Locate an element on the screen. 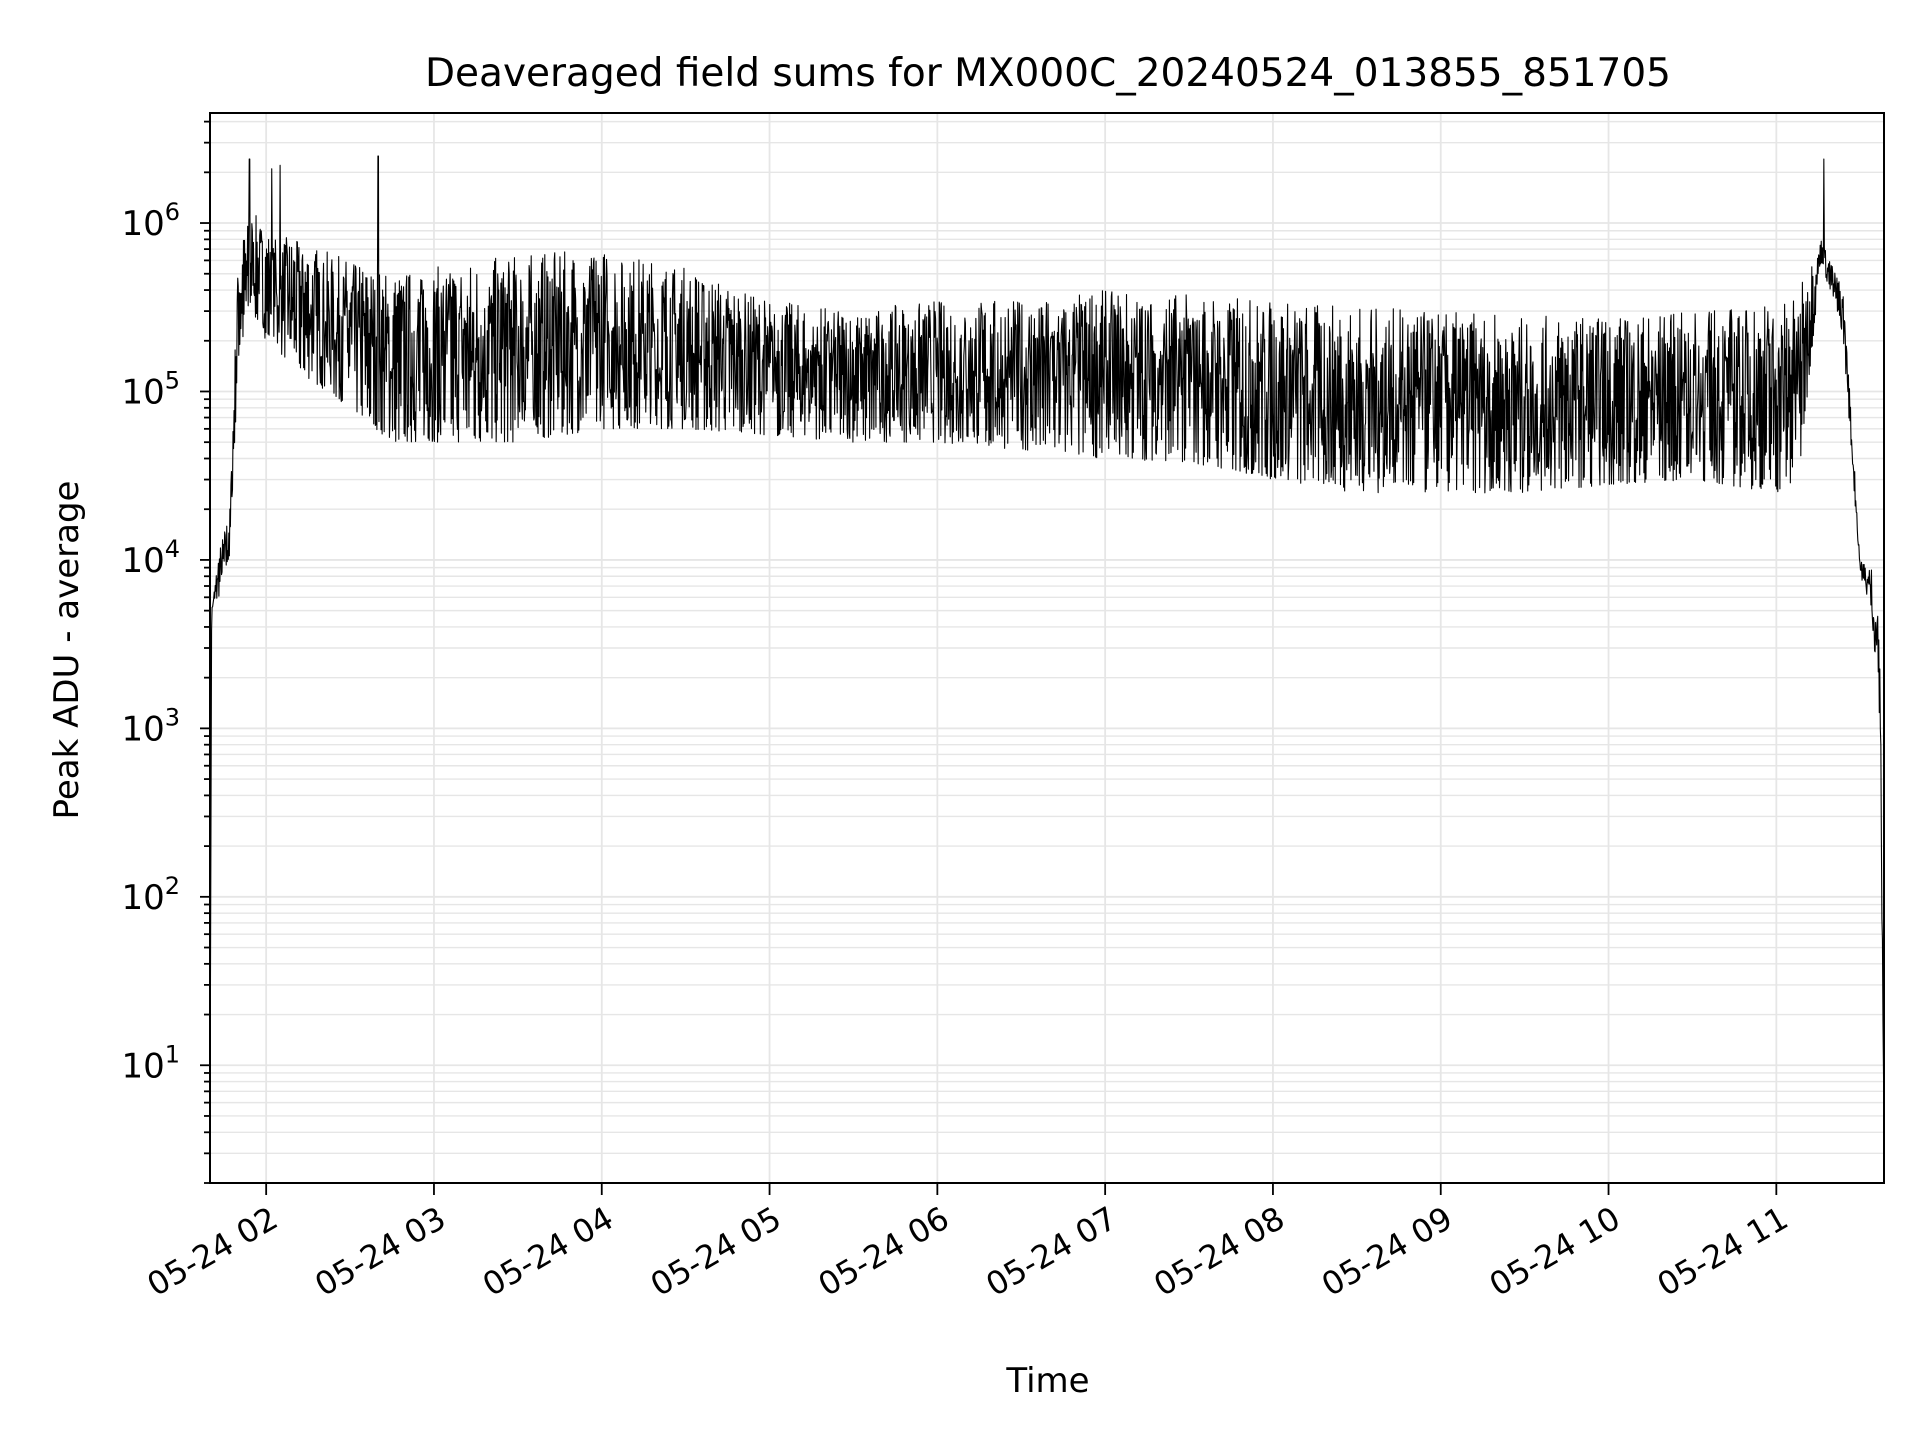  y-tick-label: 10⁵ is located at coordinates (150, 389).